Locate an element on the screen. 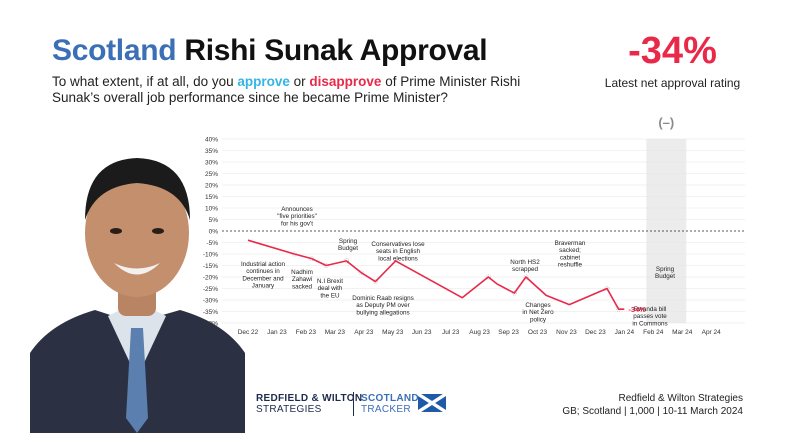 The image size is (797, 445). y-tick-label: 40% is located at coordinates (211, 139).